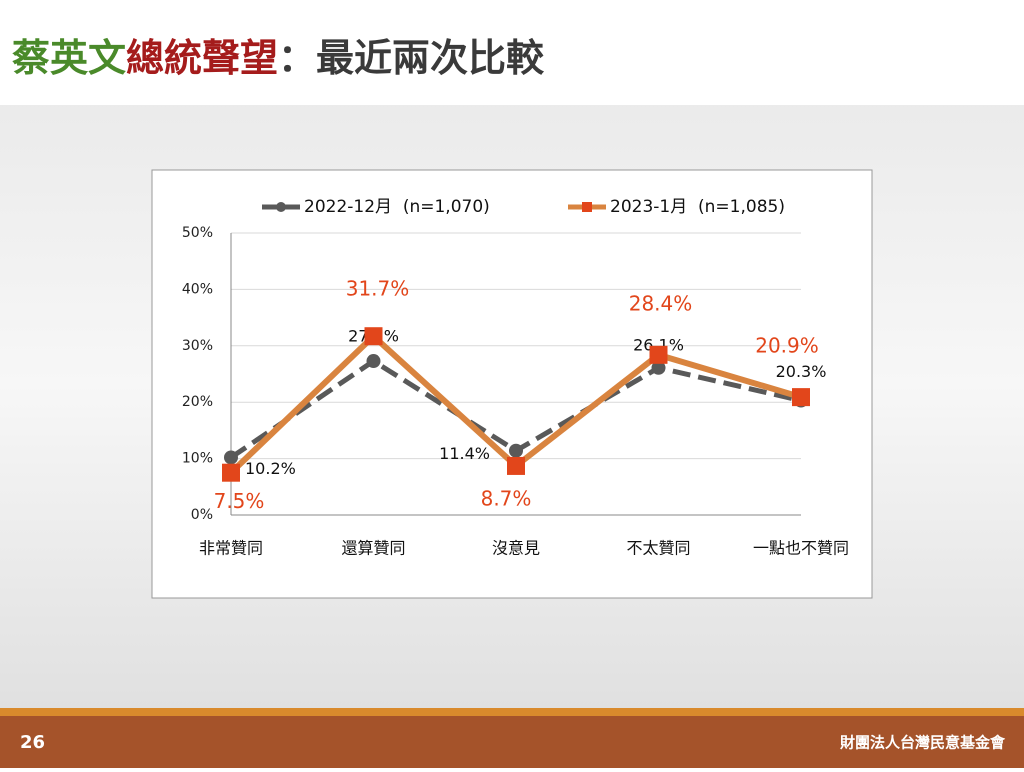 The width and height of the screenshot is (1024, 772). I want to click on value-label: 31.7%, so click(378, 289).